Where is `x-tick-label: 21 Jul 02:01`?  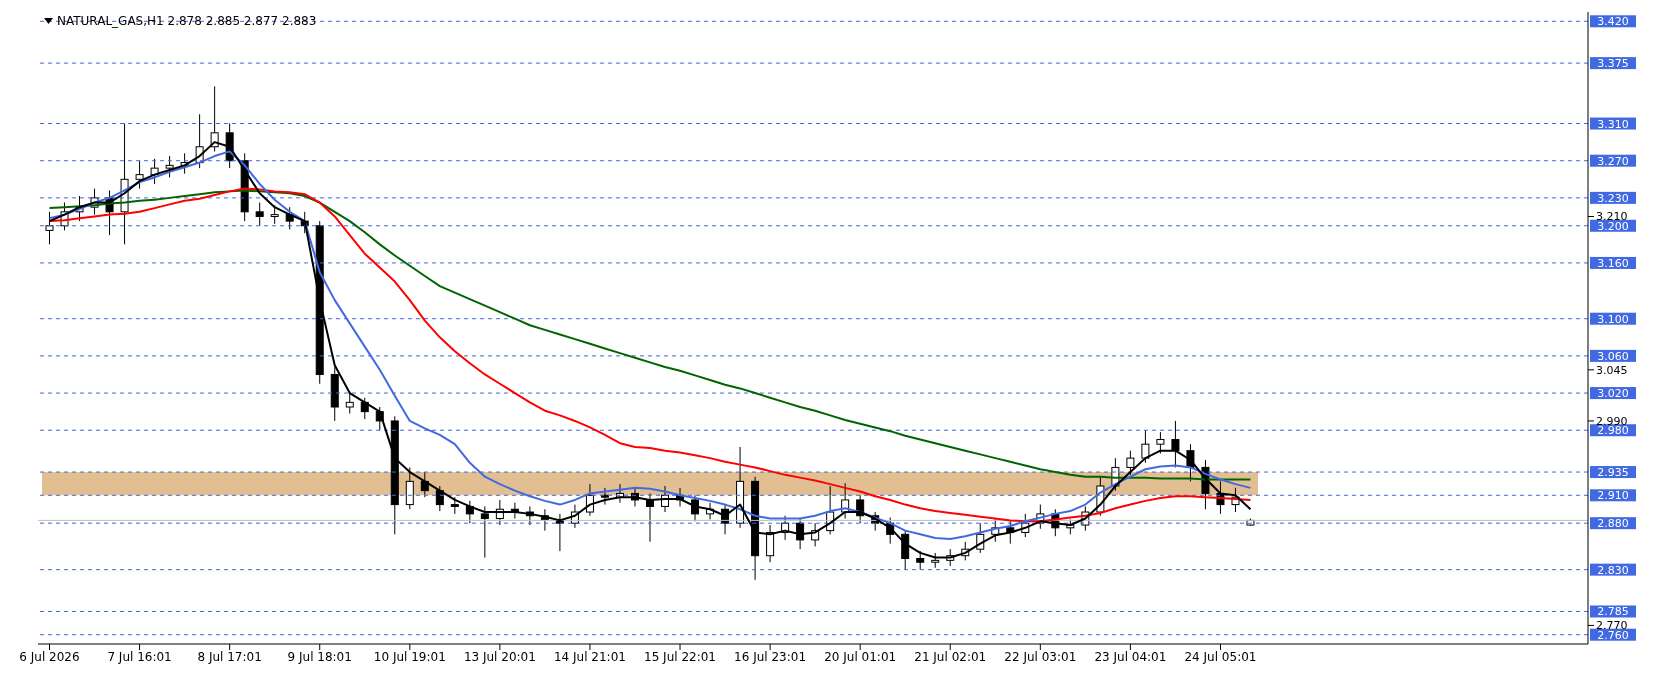 x-tick-label: 21 Jul 02:01 is located at coordinates (950, 656).